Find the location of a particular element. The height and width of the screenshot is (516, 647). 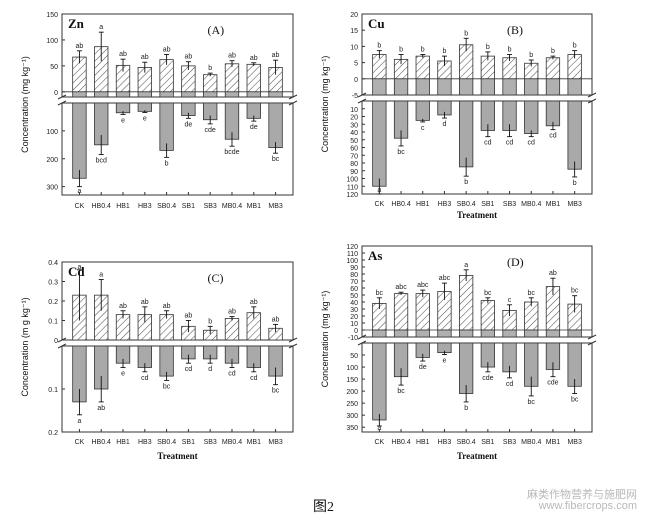

x-tick-label: MB1 is located at coordinates (553, 204).